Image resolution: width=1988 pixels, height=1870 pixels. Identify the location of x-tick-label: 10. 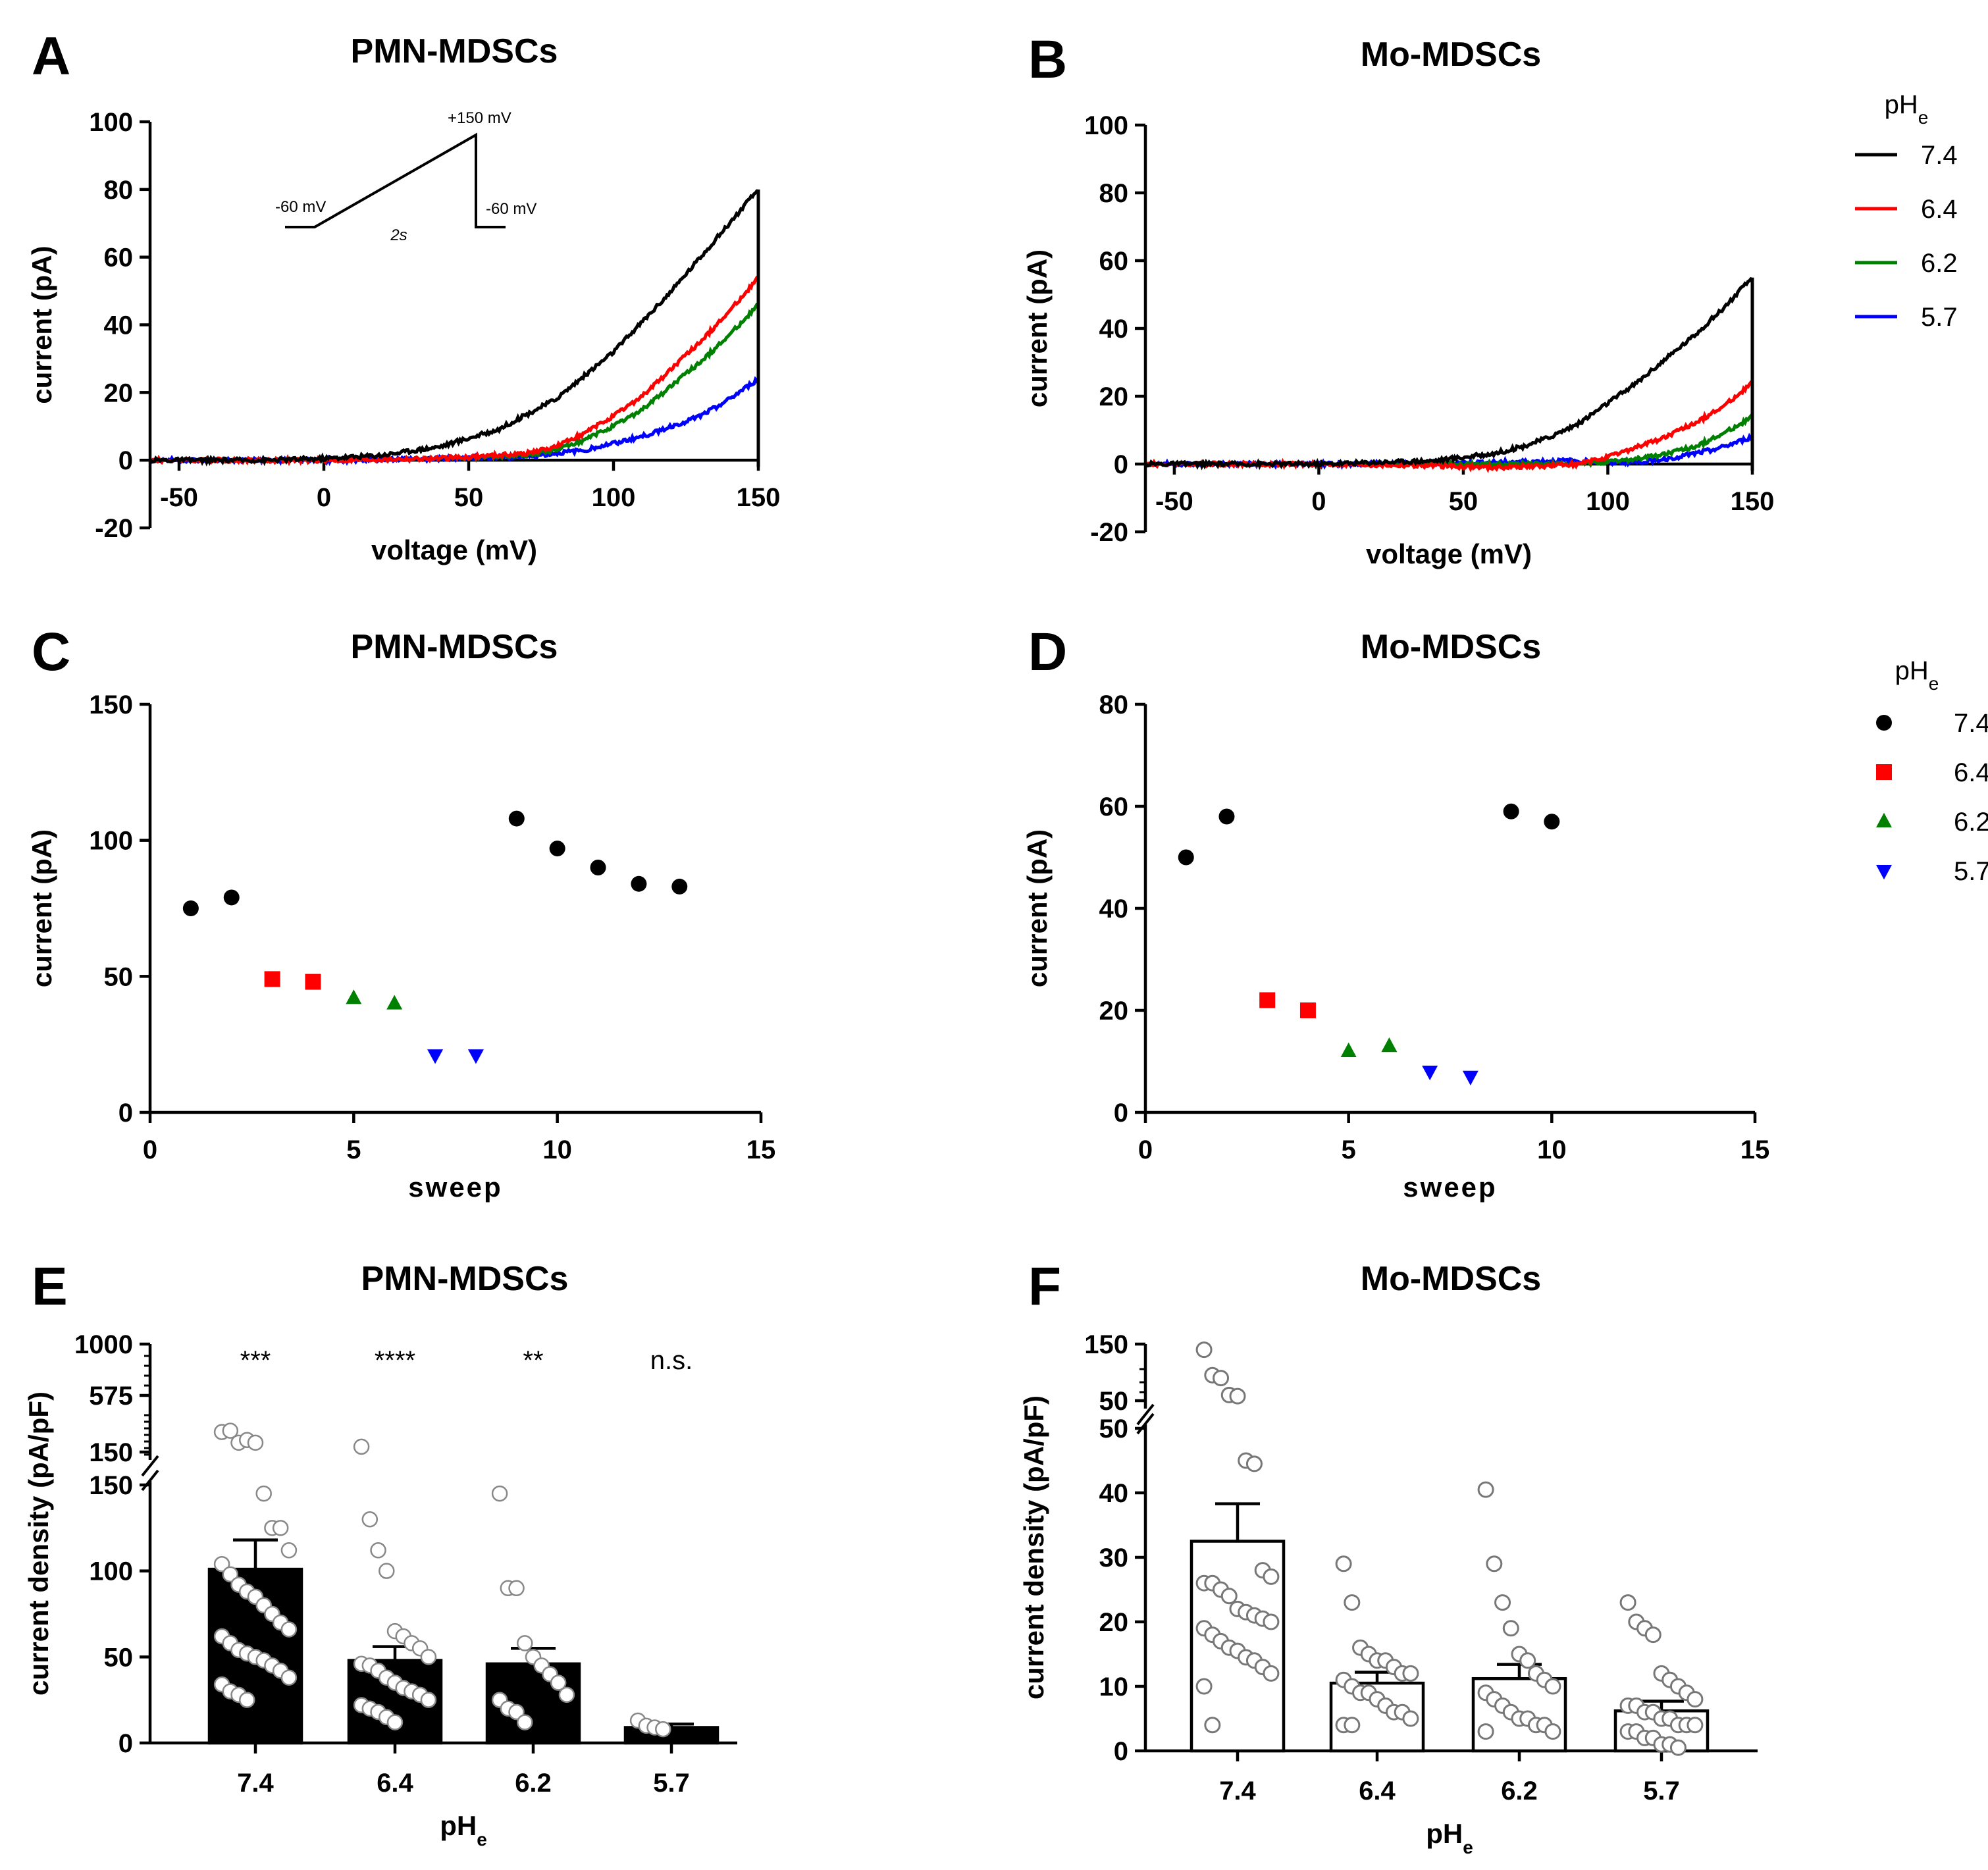
(1552, 1150).